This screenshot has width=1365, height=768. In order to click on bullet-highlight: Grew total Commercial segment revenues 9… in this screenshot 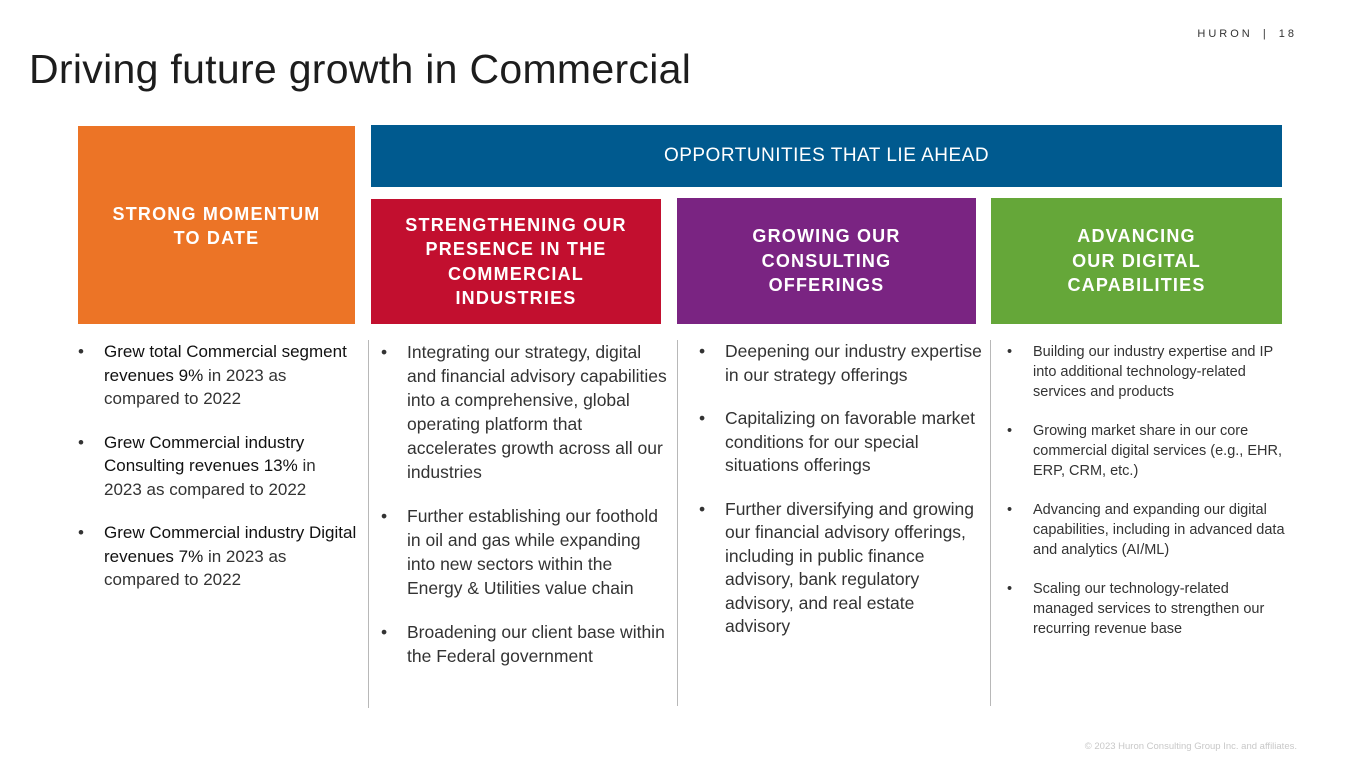, I will do `click(225, 363)`.